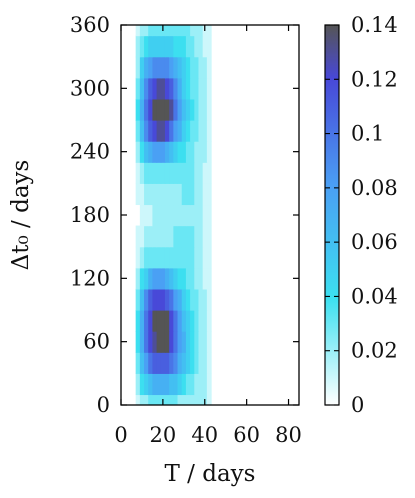 The width and height of the screenshot is (415, 498). I want to click on contour-fill, so click(173, 215).